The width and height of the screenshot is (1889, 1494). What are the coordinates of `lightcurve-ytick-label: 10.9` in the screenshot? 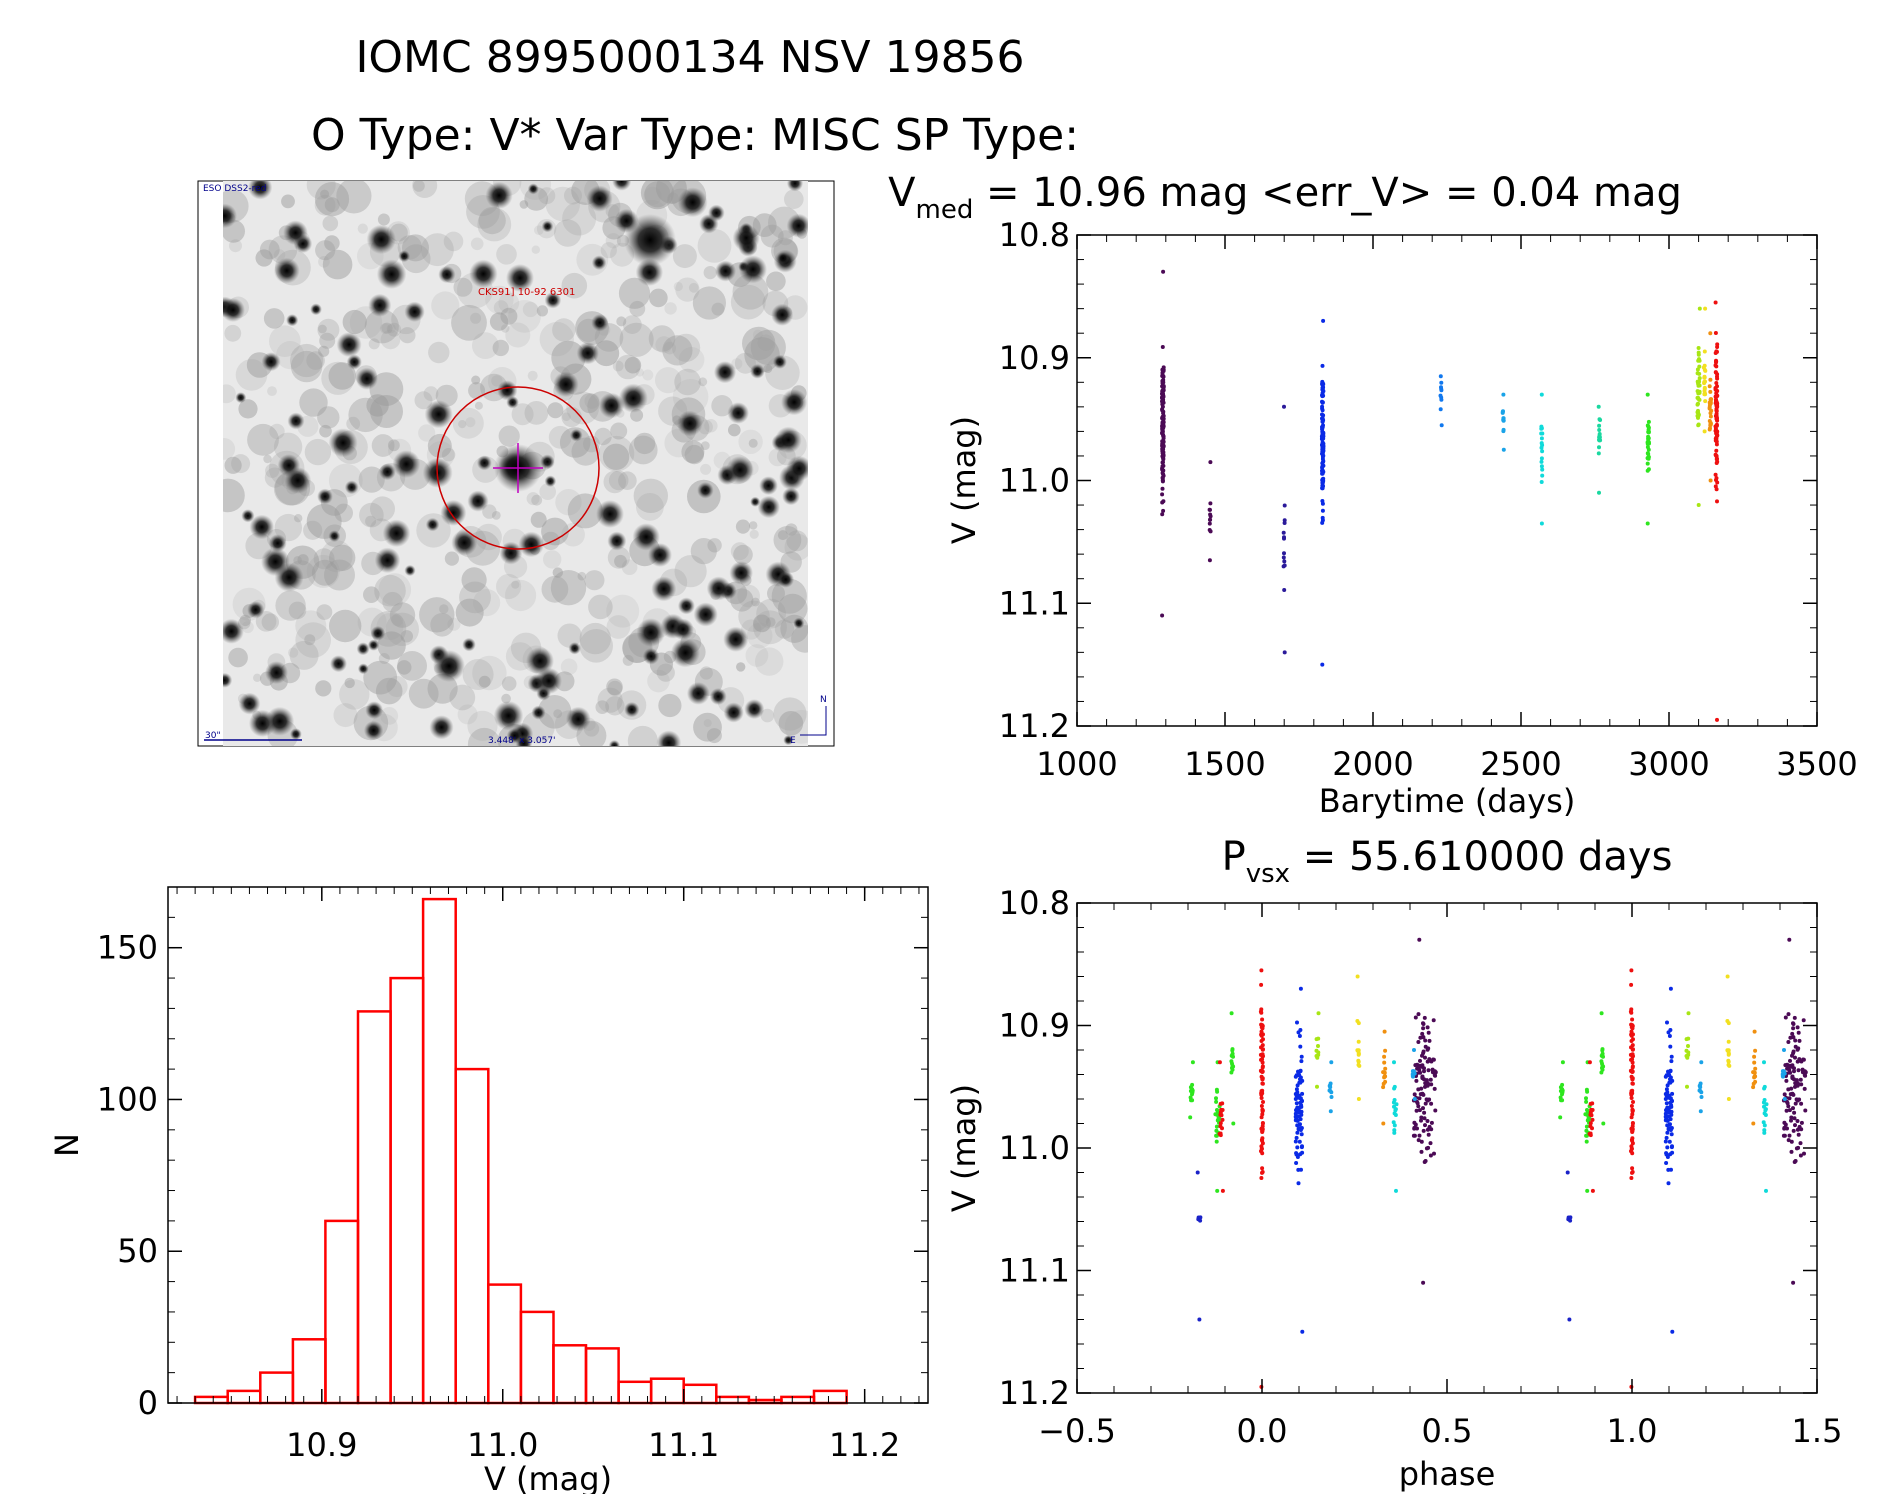 It's located at (1034, 358).